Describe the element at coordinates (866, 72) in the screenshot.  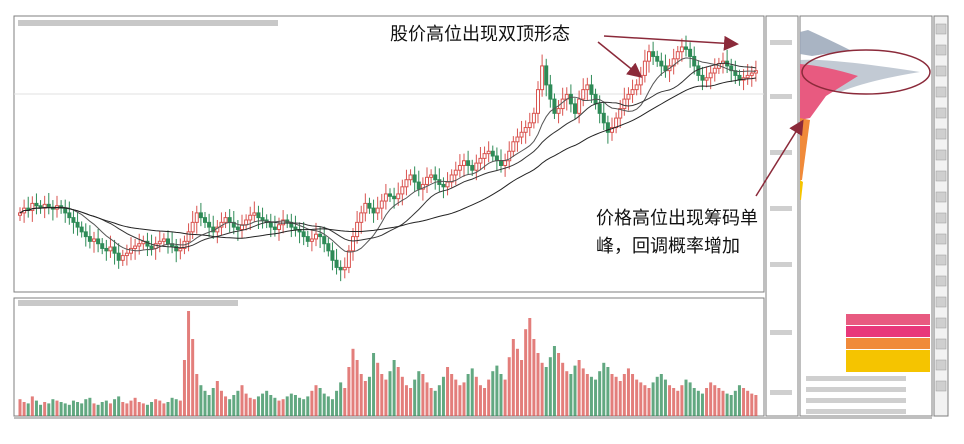
I see `chip-peak-highlight` at that location.